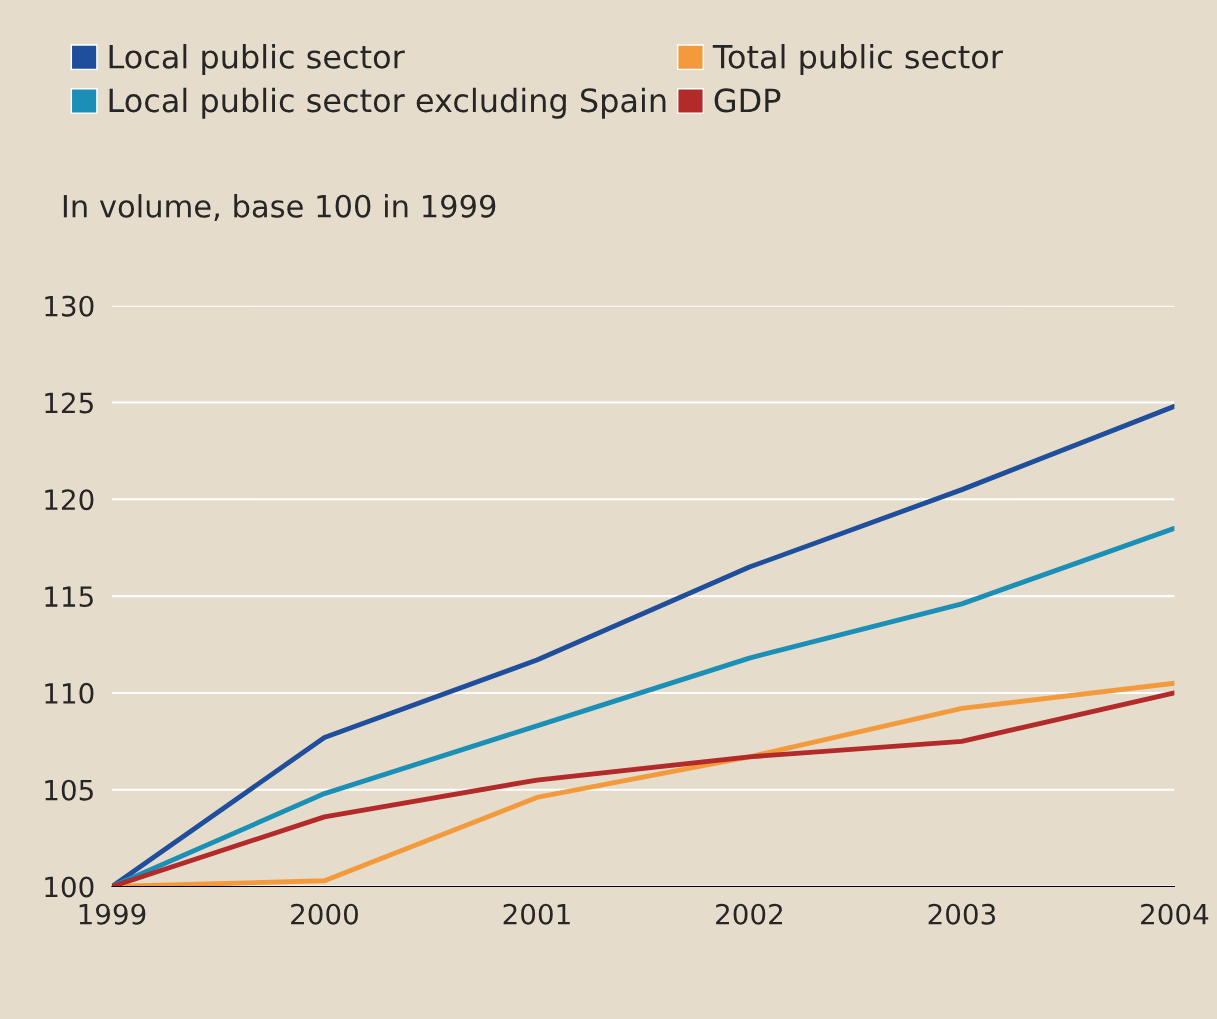 The width and height of the screenshot is (1217, 1019). What do you see at coordinates (962, 914) in the screenshot?
I see `x-tick-label: 2003` at bounding box center [962, 914].